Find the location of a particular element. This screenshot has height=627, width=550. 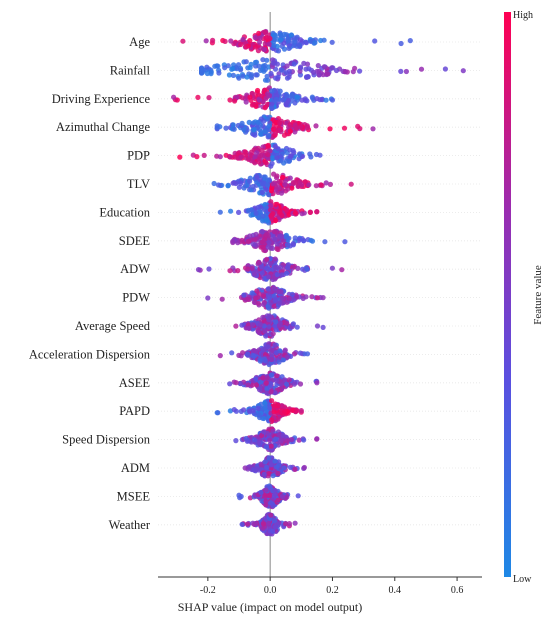

x-axis-label: SHAP value (impact on model output) is located at coordinates (270, 607).